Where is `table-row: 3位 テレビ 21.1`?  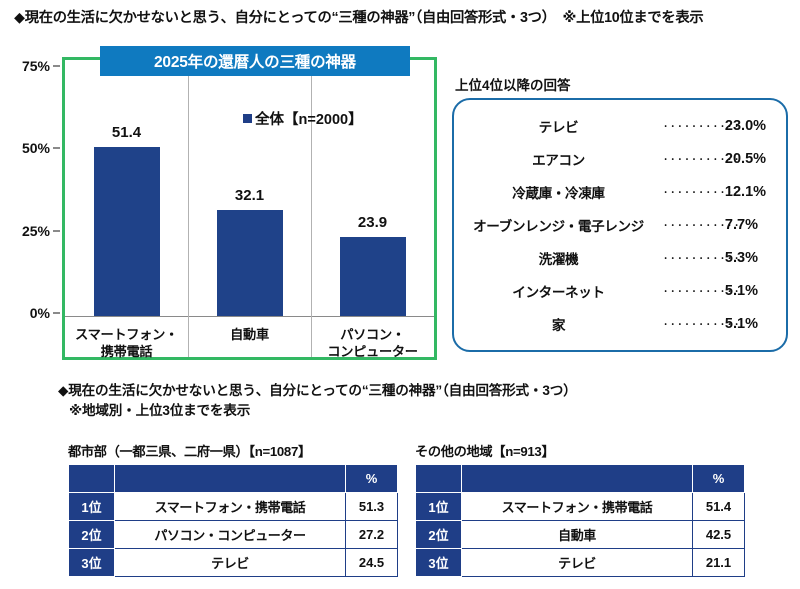
table-row: 3位 テレビ 21.1 is located at coordinates (580, 562).